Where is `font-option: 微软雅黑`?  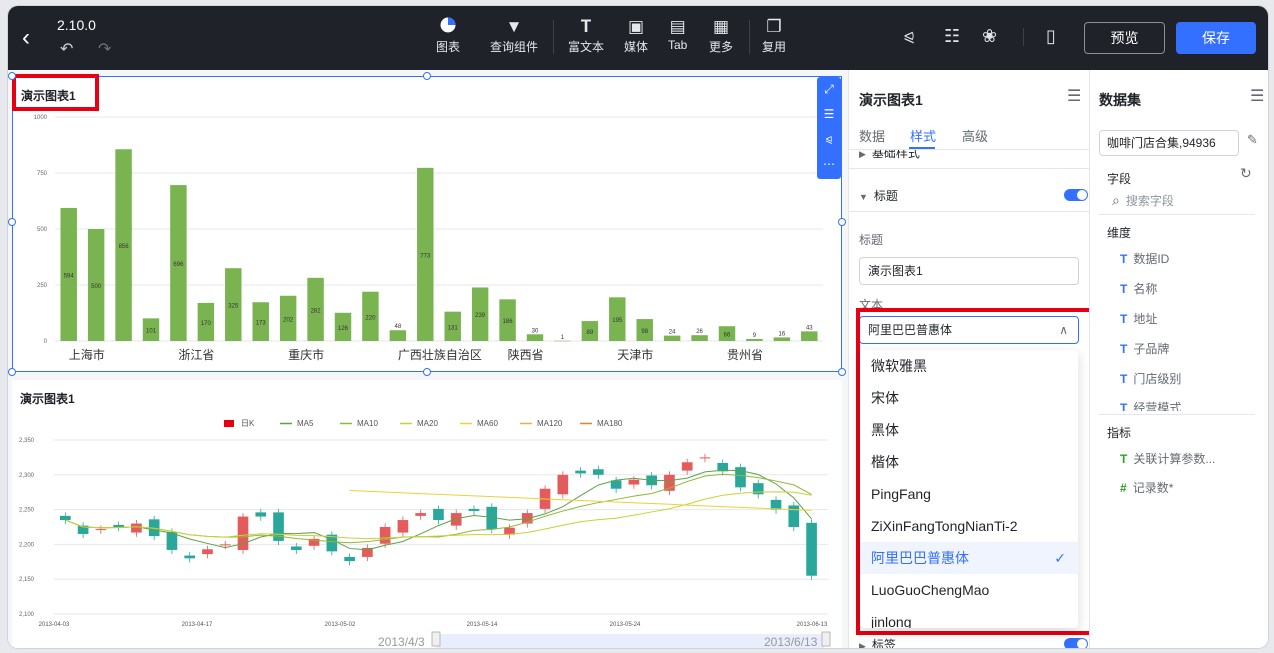 font-option: 微软雅黑 is located at coordinates (899, 366).